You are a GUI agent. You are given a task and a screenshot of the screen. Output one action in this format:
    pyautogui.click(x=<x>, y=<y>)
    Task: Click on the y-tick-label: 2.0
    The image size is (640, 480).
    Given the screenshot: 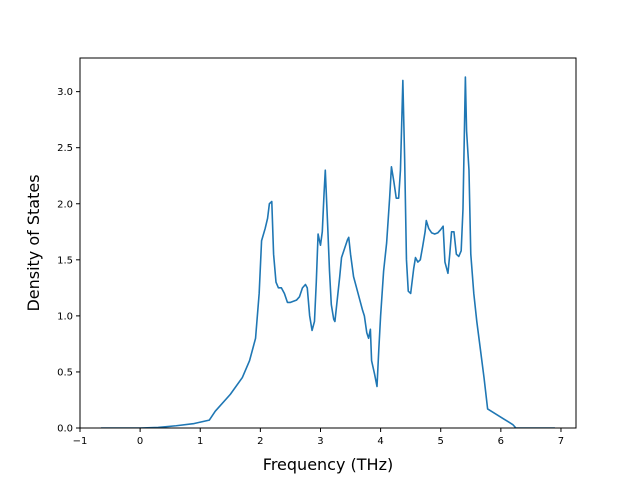 What is the action you would take?
    pyautogui.click(x=65, y=204)
    